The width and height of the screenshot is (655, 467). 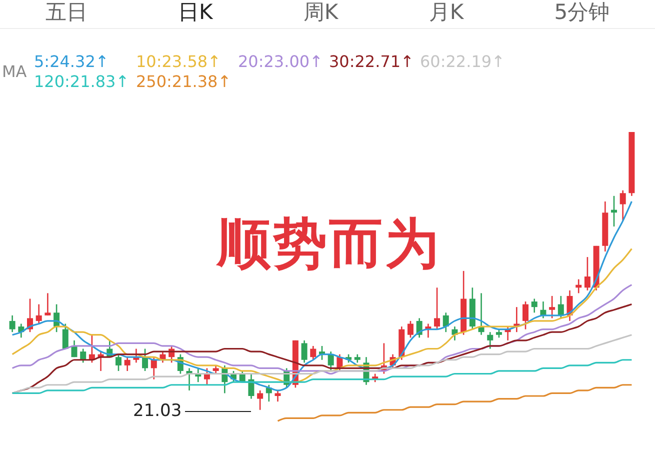 I want to click on text: 5:24.32↑, so click(x=71, y=61).